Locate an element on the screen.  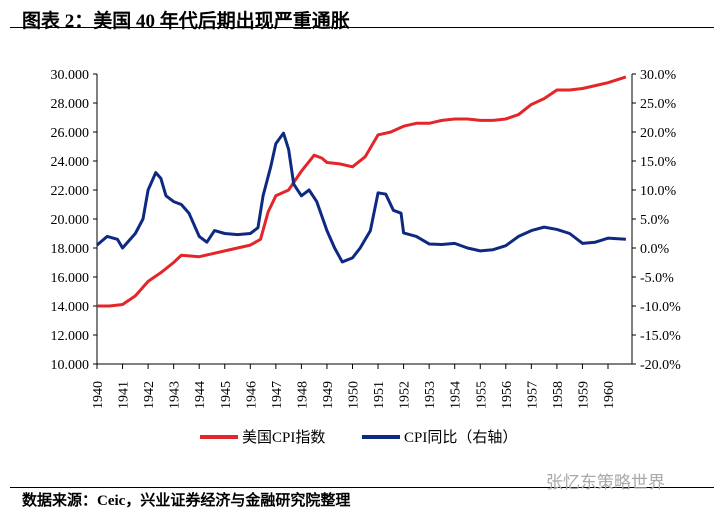
left-tick-label: 28.000 is located at coordinates (70, 104).